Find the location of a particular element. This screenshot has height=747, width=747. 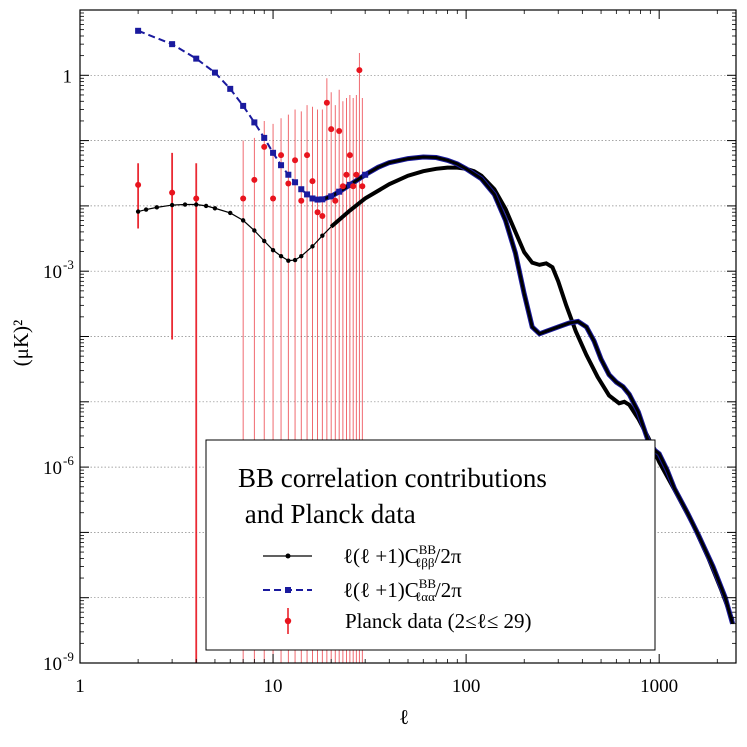

x-tick-label: 1 is located at coordinates (80, 686).